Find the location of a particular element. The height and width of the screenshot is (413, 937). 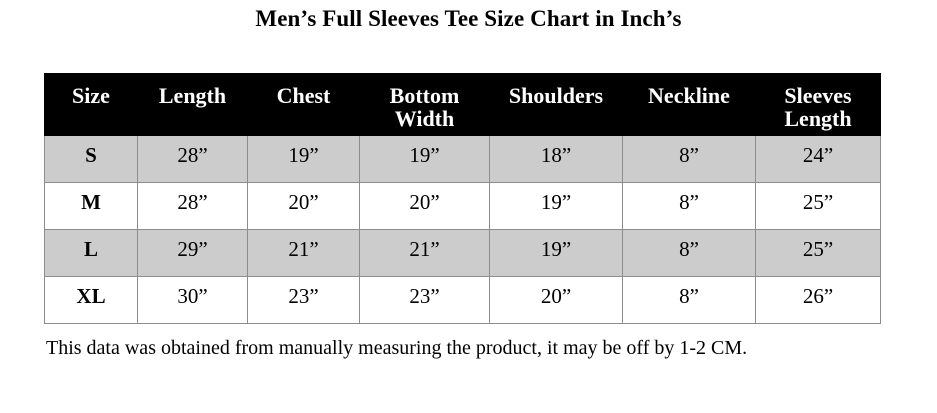

column-header-length: Length is located at coordinates (192, 104).